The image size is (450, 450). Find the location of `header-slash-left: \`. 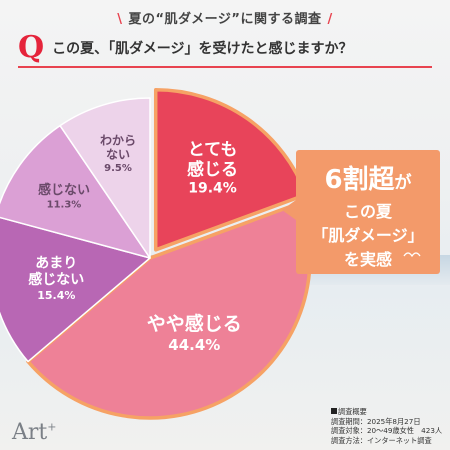

header-slash-left: \ is located at coordinates (120, 19).